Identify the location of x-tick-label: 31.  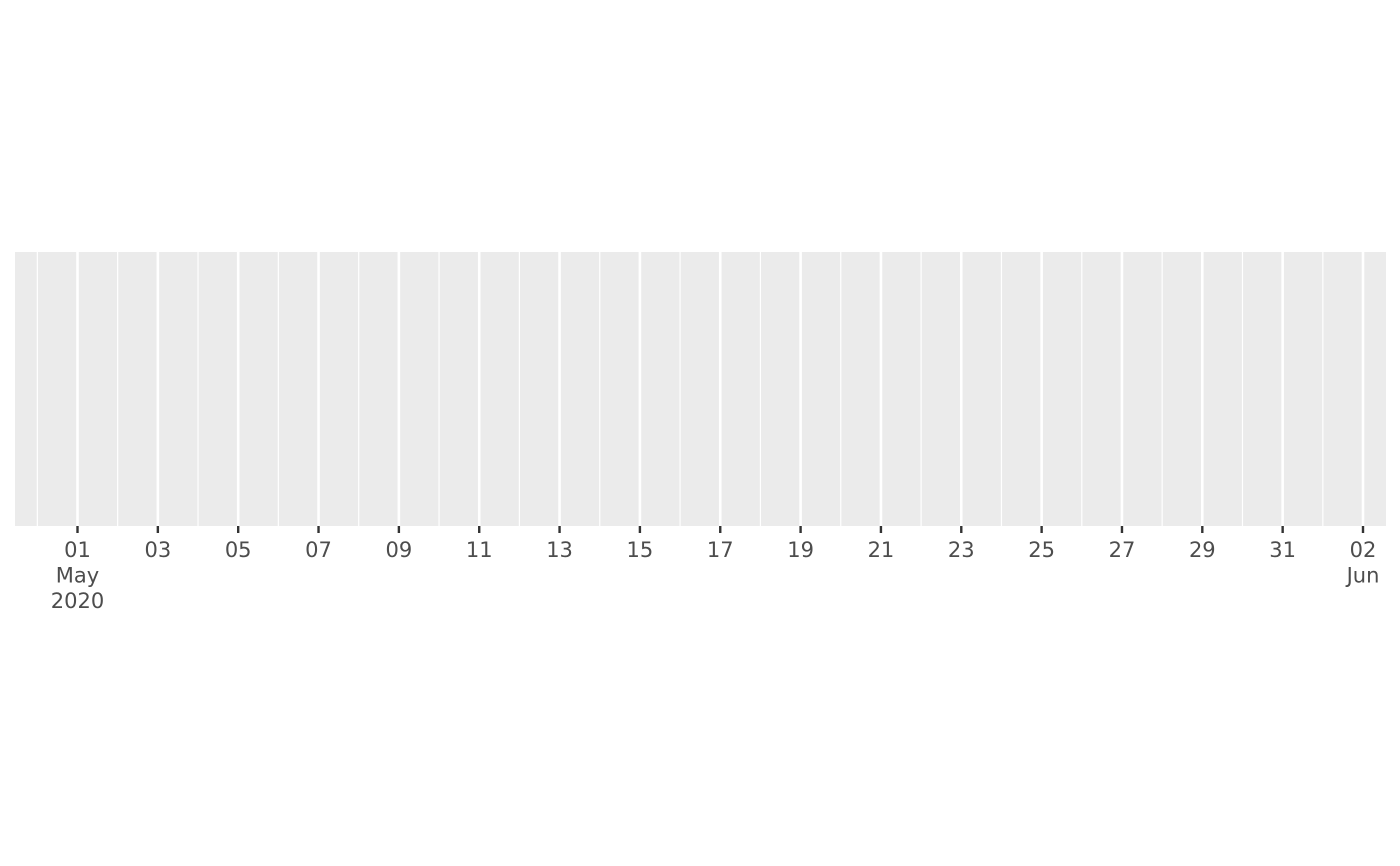
(1282, 550).